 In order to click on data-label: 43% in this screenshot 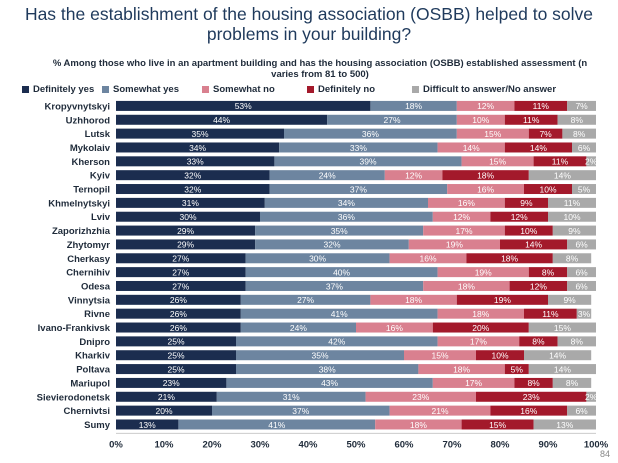, I will do `click(329, 383)`.